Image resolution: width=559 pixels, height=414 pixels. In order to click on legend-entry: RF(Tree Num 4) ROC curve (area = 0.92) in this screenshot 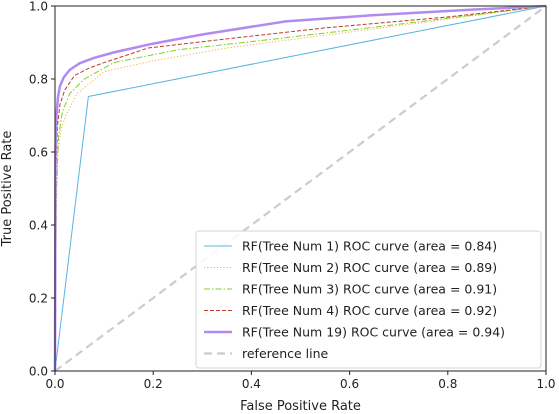, I will do `click(369, 310)`.